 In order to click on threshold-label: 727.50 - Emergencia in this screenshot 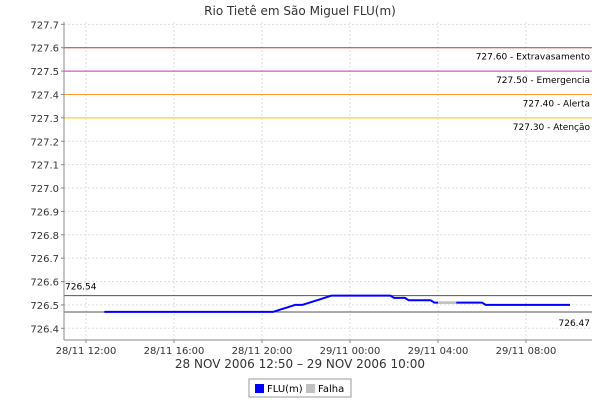, I will do `click(543, 81)`.